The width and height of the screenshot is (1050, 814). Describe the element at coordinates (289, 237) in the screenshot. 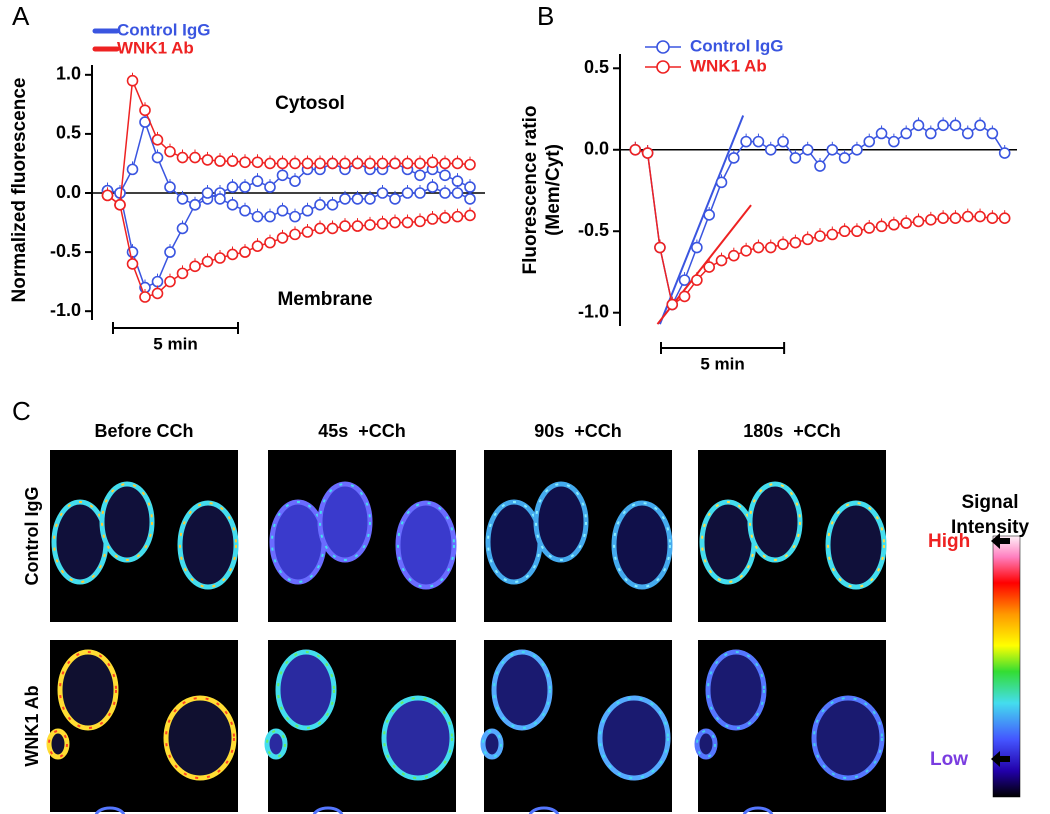

I see `series-line` at that location.